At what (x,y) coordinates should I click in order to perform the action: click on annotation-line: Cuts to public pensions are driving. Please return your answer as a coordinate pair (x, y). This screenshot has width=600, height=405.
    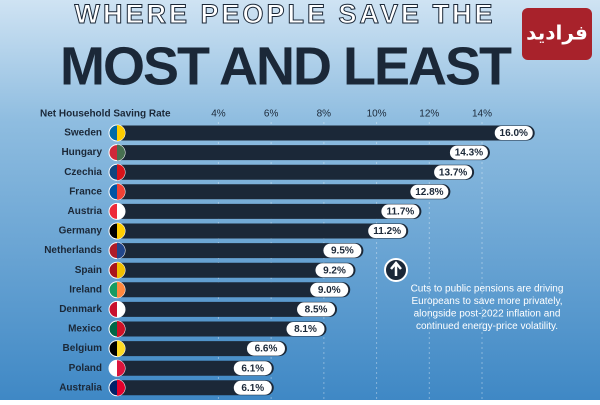
    Looking at the image, I should click on (487, 289).